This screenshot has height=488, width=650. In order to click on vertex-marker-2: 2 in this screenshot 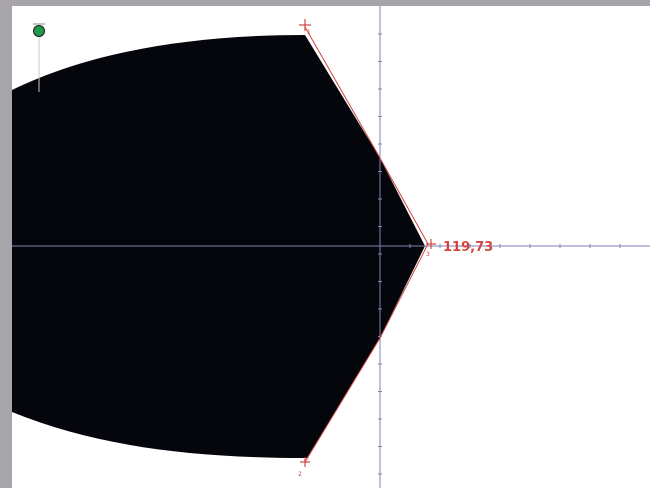, I will do `click(304, 467)`.